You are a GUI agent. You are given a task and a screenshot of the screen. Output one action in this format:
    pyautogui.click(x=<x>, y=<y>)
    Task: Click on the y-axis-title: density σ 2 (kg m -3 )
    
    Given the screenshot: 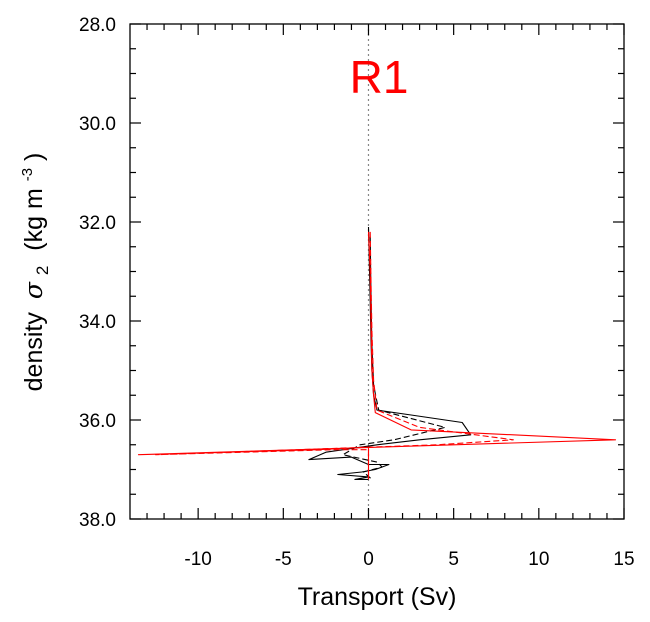 What is the action you would take?
    pyautogui.click(x=32, y=272)
    